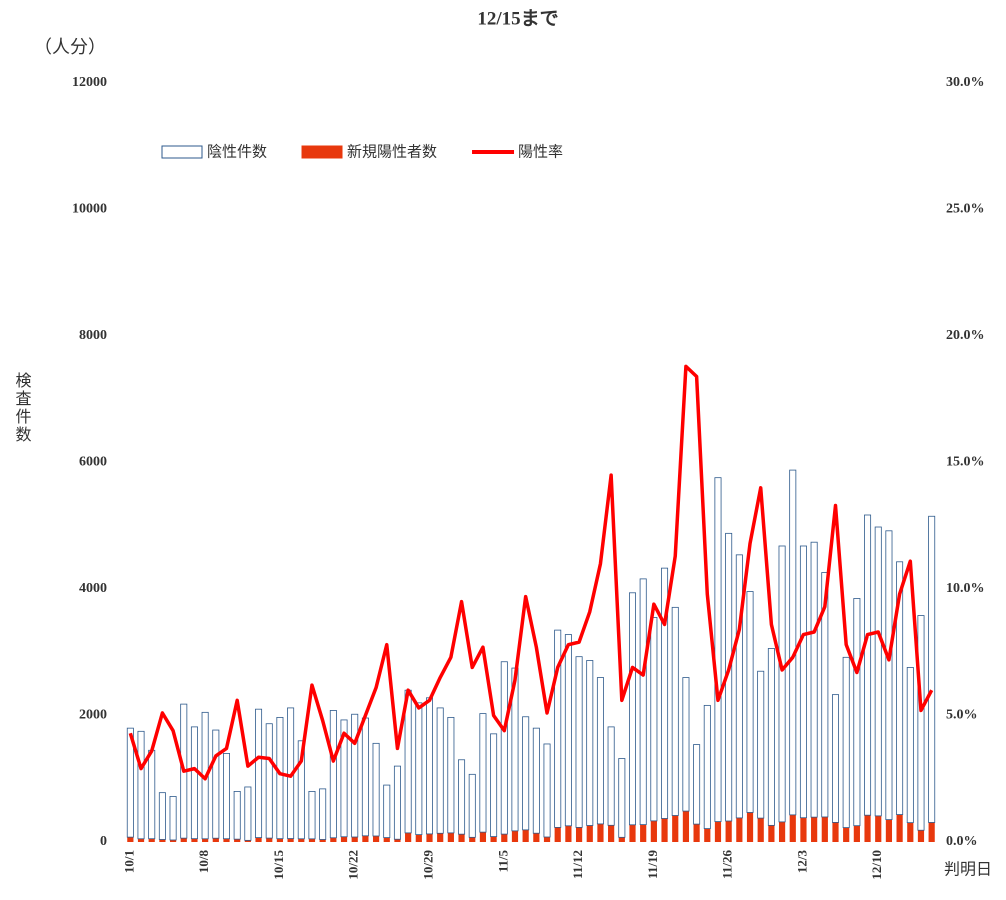  I want to click on y2-tick-label: 30.0%, so click(965, 82).